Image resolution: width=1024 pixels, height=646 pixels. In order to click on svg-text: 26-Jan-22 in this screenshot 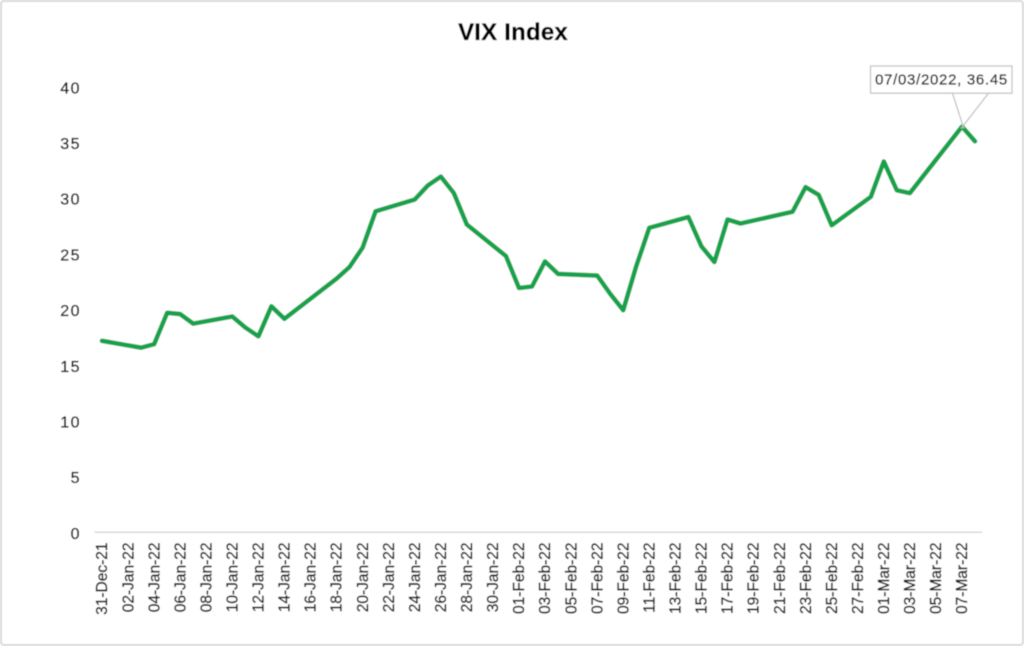, I will do `click(441, 578)`.